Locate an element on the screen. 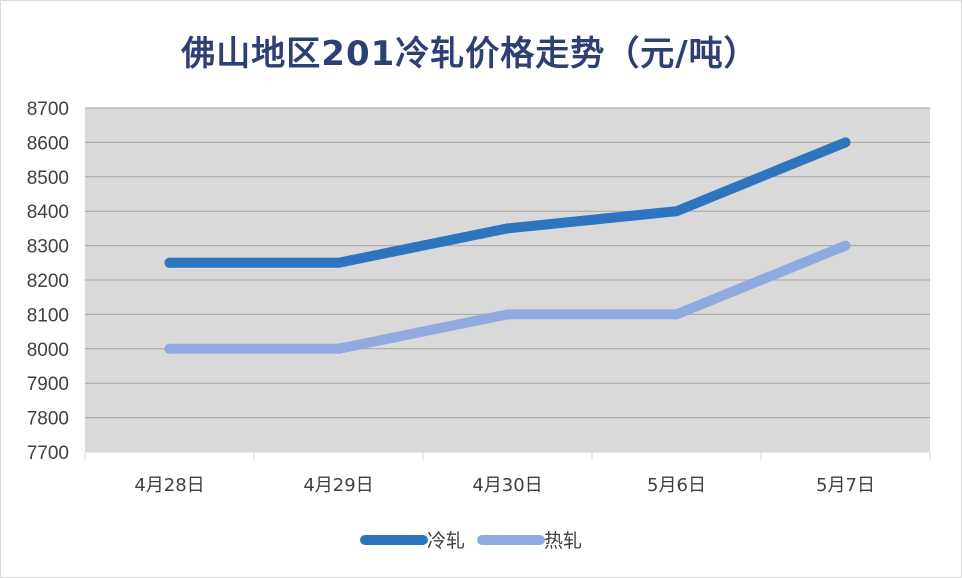 Image resolution: width=962 pixels, height=578 pixels. x-tick-label: 4月30日 is located at coordinates (507, 485).